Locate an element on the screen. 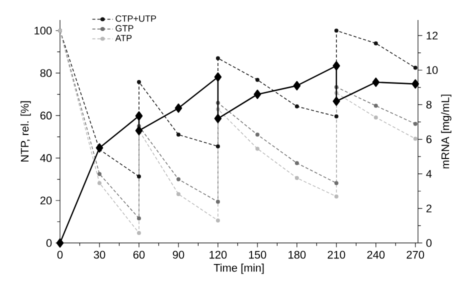 Image resolution: width=474 pixels, height=299 pixels. y-tick-label: 80 is located at coordinates (46, 73).